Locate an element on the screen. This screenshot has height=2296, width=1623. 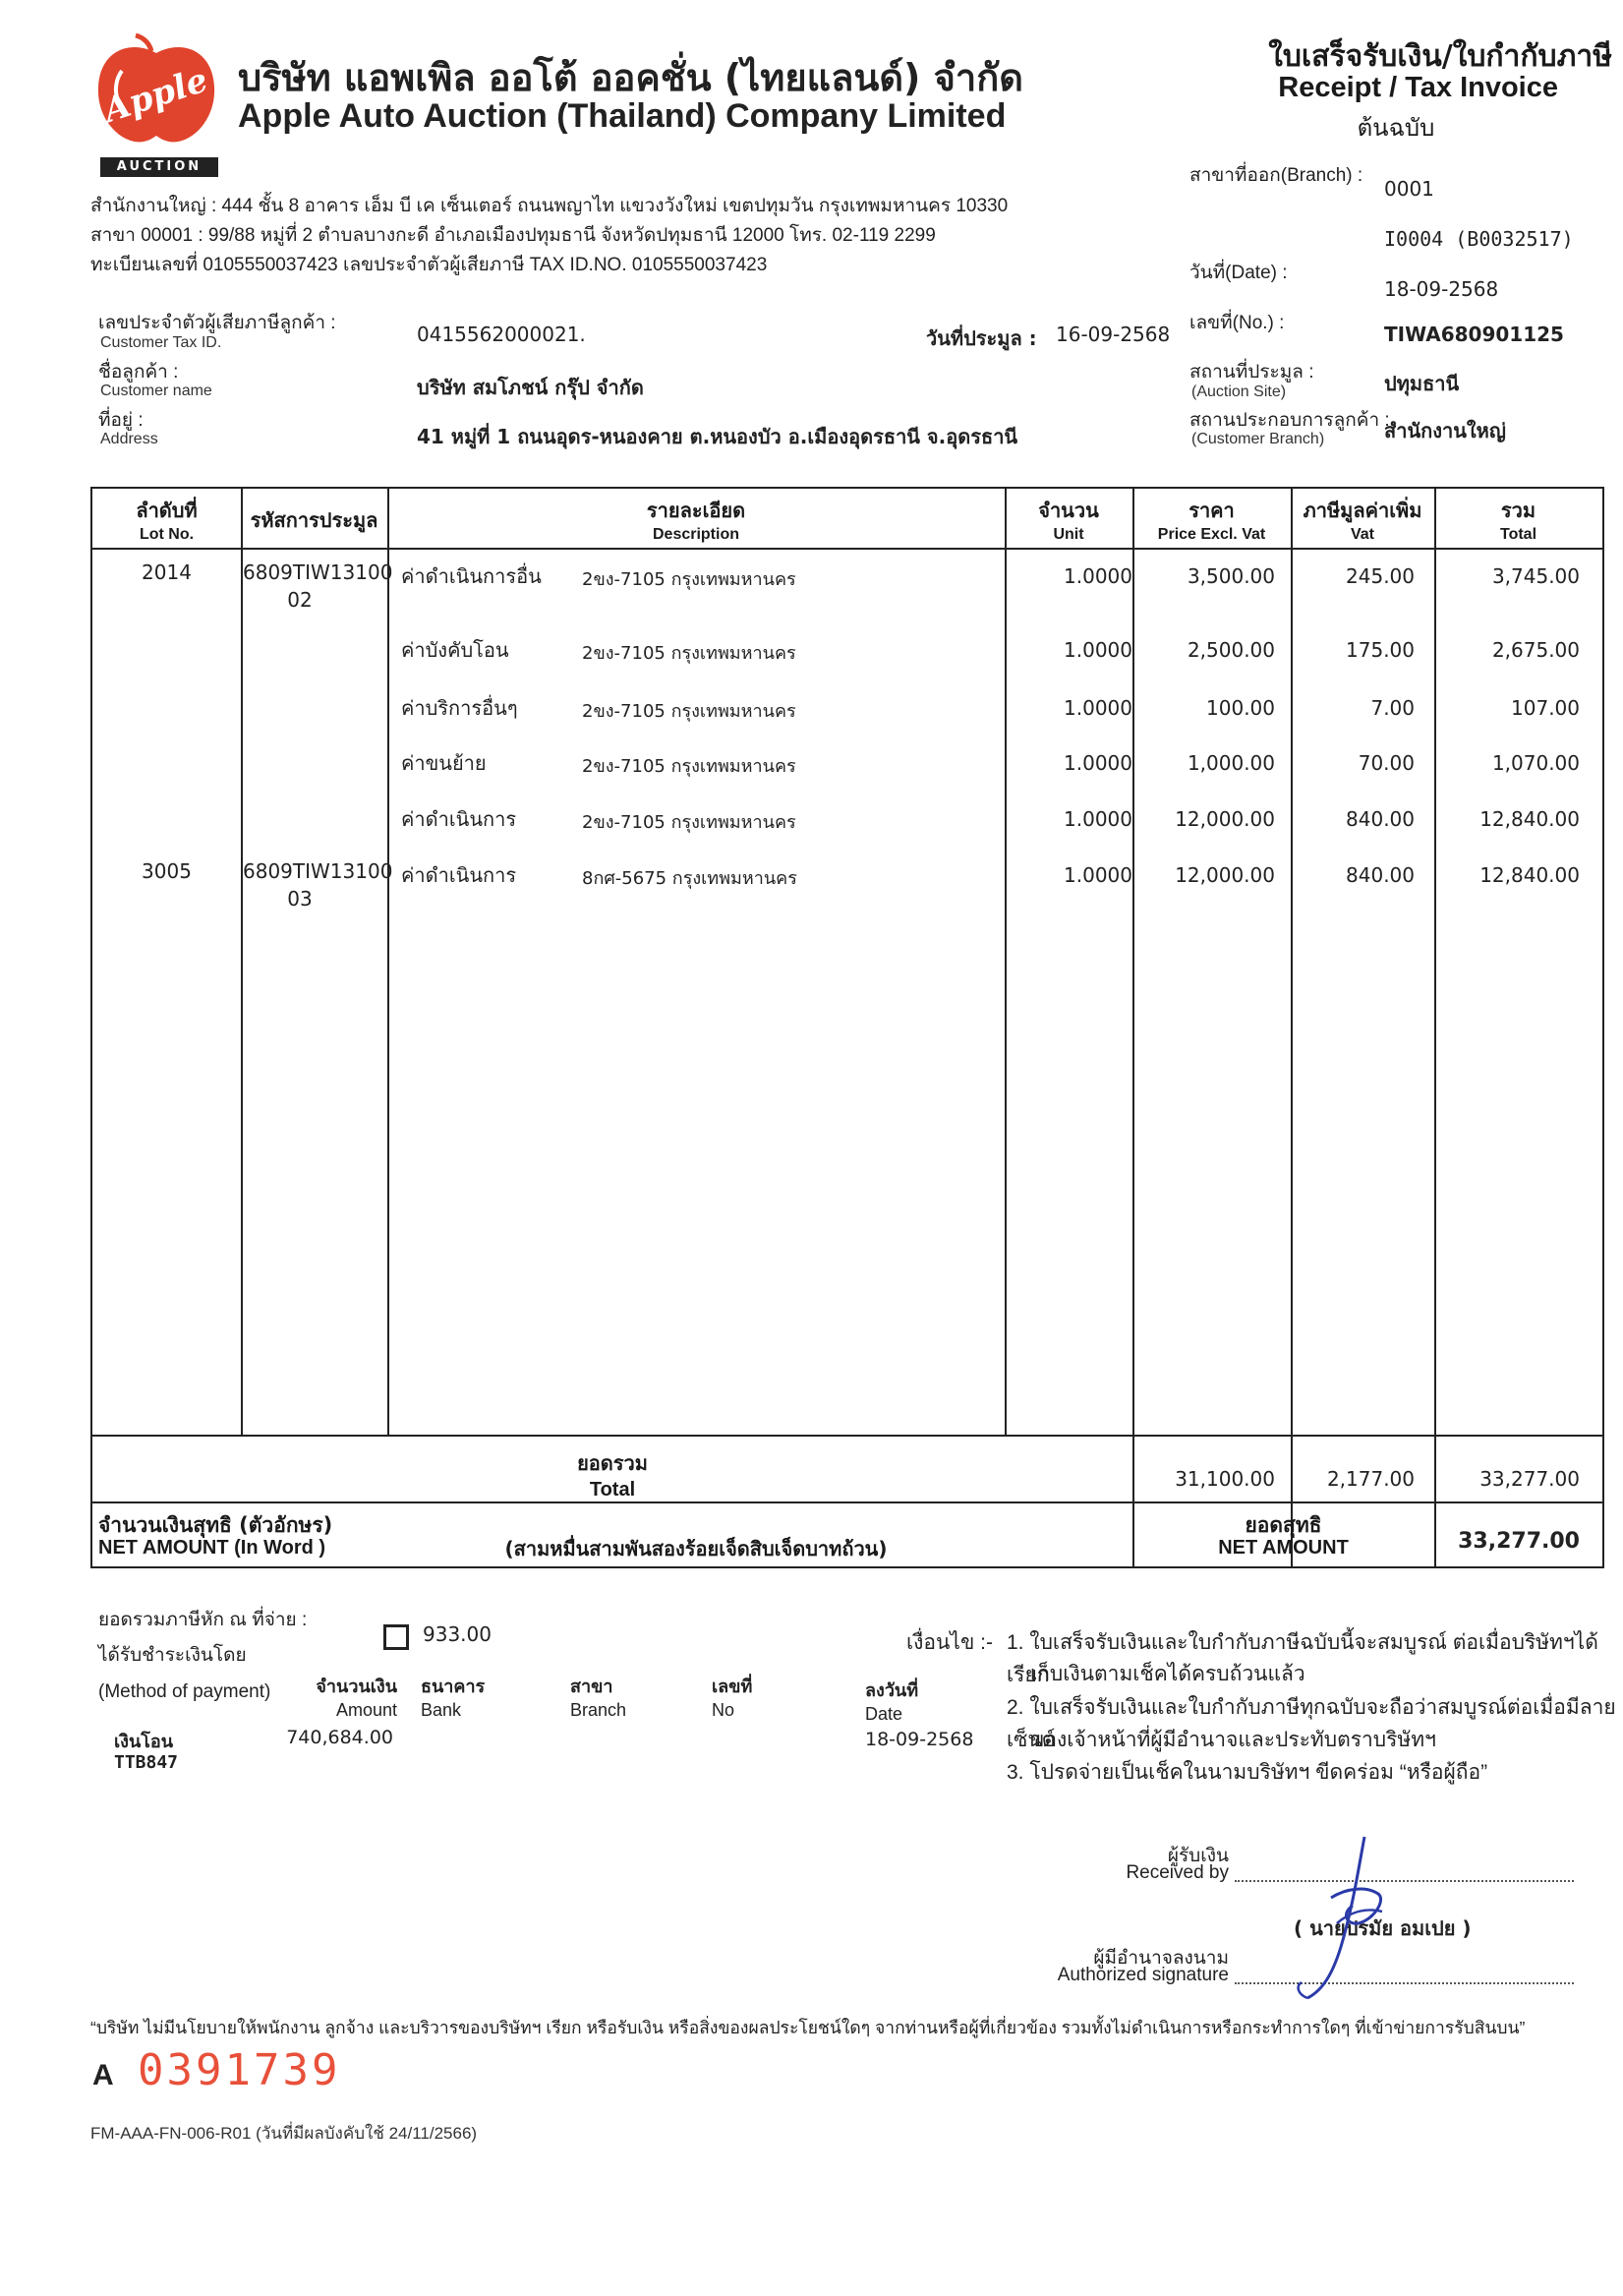
payment-method-value: เงินโอน is located at coordinates (144, 1742).